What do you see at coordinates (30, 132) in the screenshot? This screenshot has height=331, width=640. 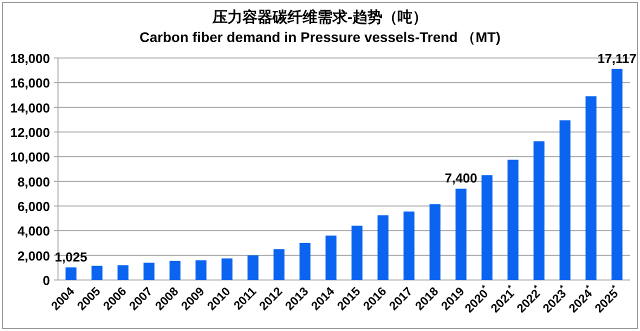 I see `y-tick-label: 12,000` at bounding box center [30, 132].